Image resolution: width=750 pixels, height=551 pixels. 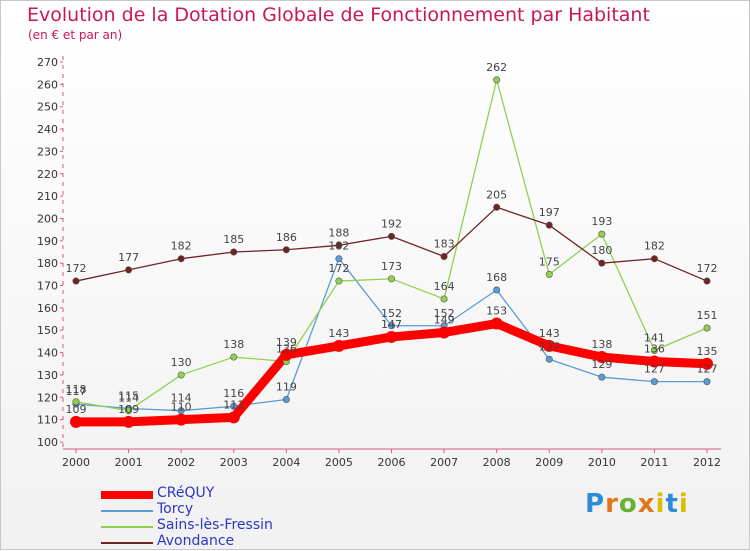 I want to click on legend-label: CRéQUY, so click(x=186, y=493).